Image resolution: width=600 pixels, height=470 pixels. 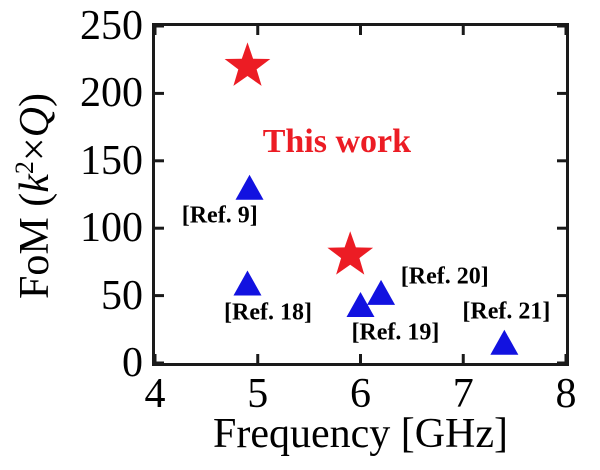 I want to click on x-axis-title: Frequency [GHz], so click(x=360, y=434).